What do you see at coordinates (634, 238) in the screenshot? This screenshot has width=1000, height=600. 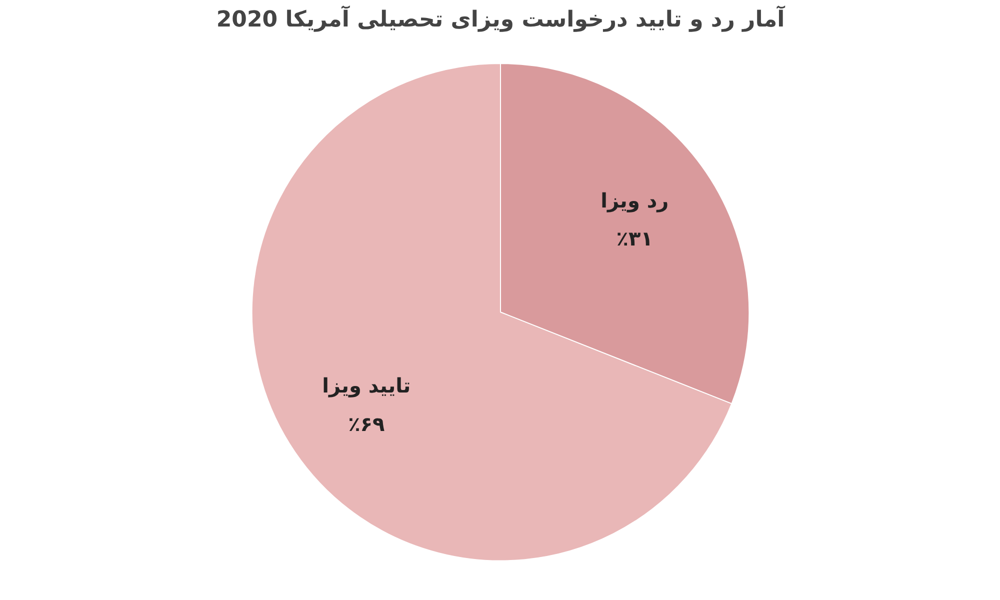 I see `data-label: ٪۳۱` at bounding box center [634, 238].